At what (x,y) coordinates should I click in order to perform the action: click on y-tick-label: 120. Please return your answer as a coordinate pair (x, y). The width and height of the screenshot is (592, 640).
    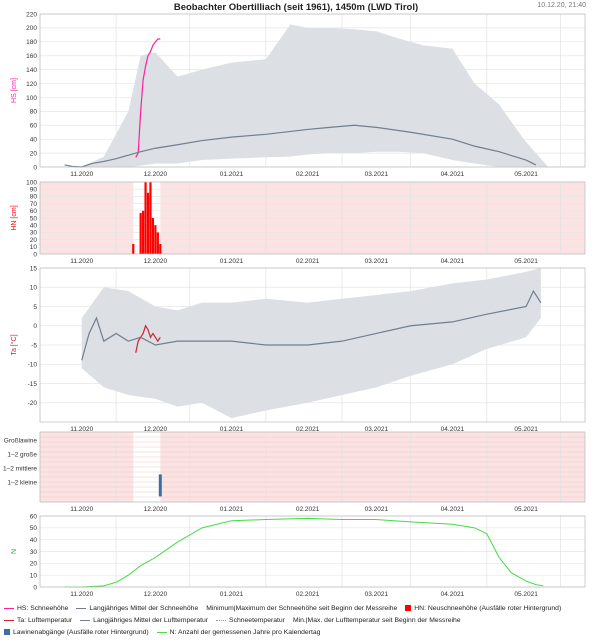
    Looking at the image, I should click on (31, 84).